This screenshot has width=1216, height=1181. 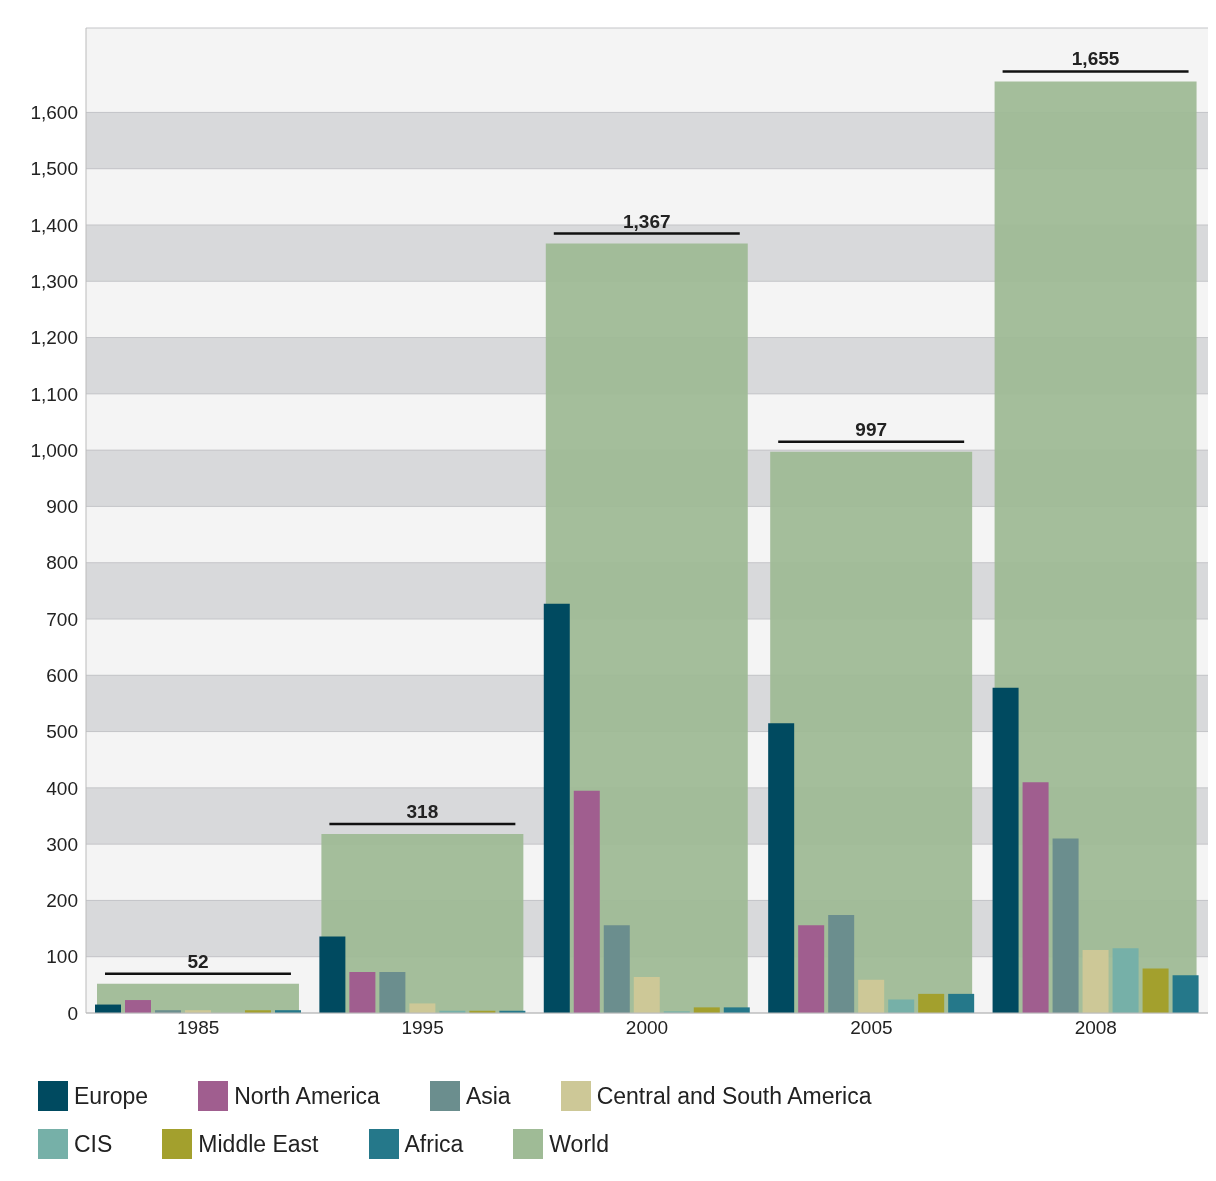 What do you see at coordinates (62, 732) in the screenshot?
I see `y-tick-label: 500` at bounding box center [62, 732].